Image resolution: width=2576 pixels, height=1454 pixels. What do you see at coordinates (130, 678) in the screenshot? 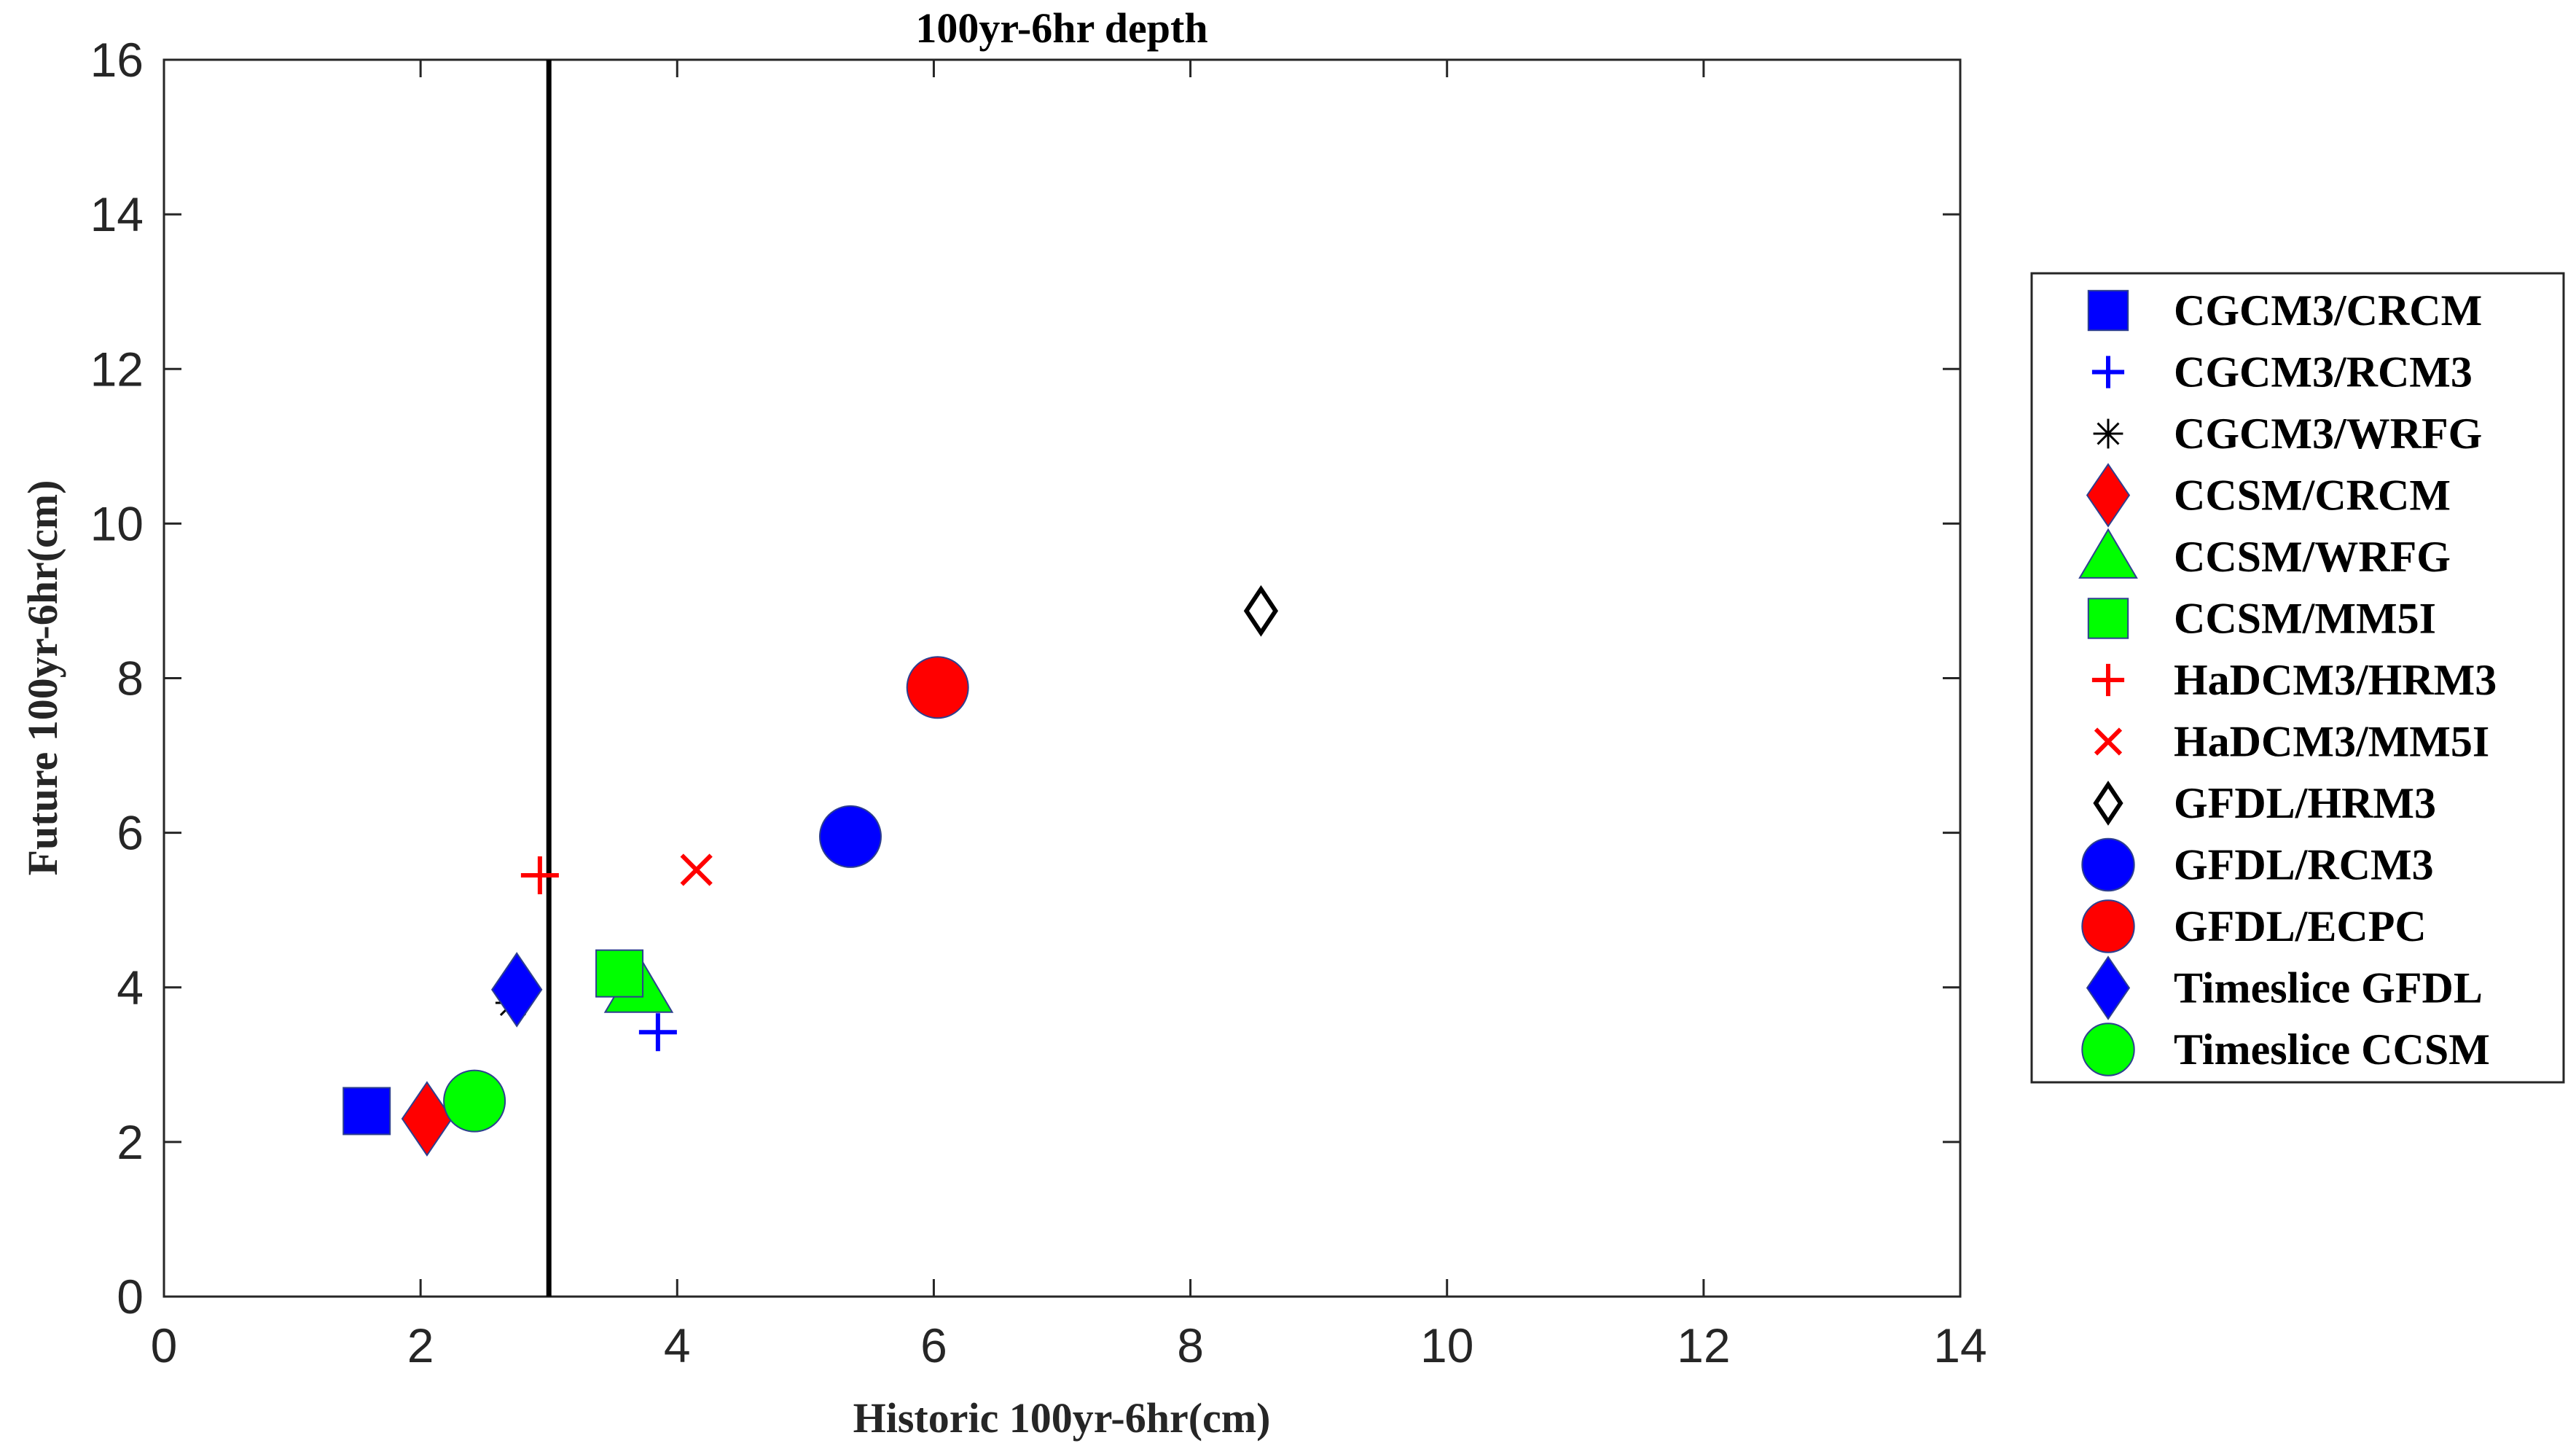
I see `y-tick-label: 8` at bounding box center [130, 678].